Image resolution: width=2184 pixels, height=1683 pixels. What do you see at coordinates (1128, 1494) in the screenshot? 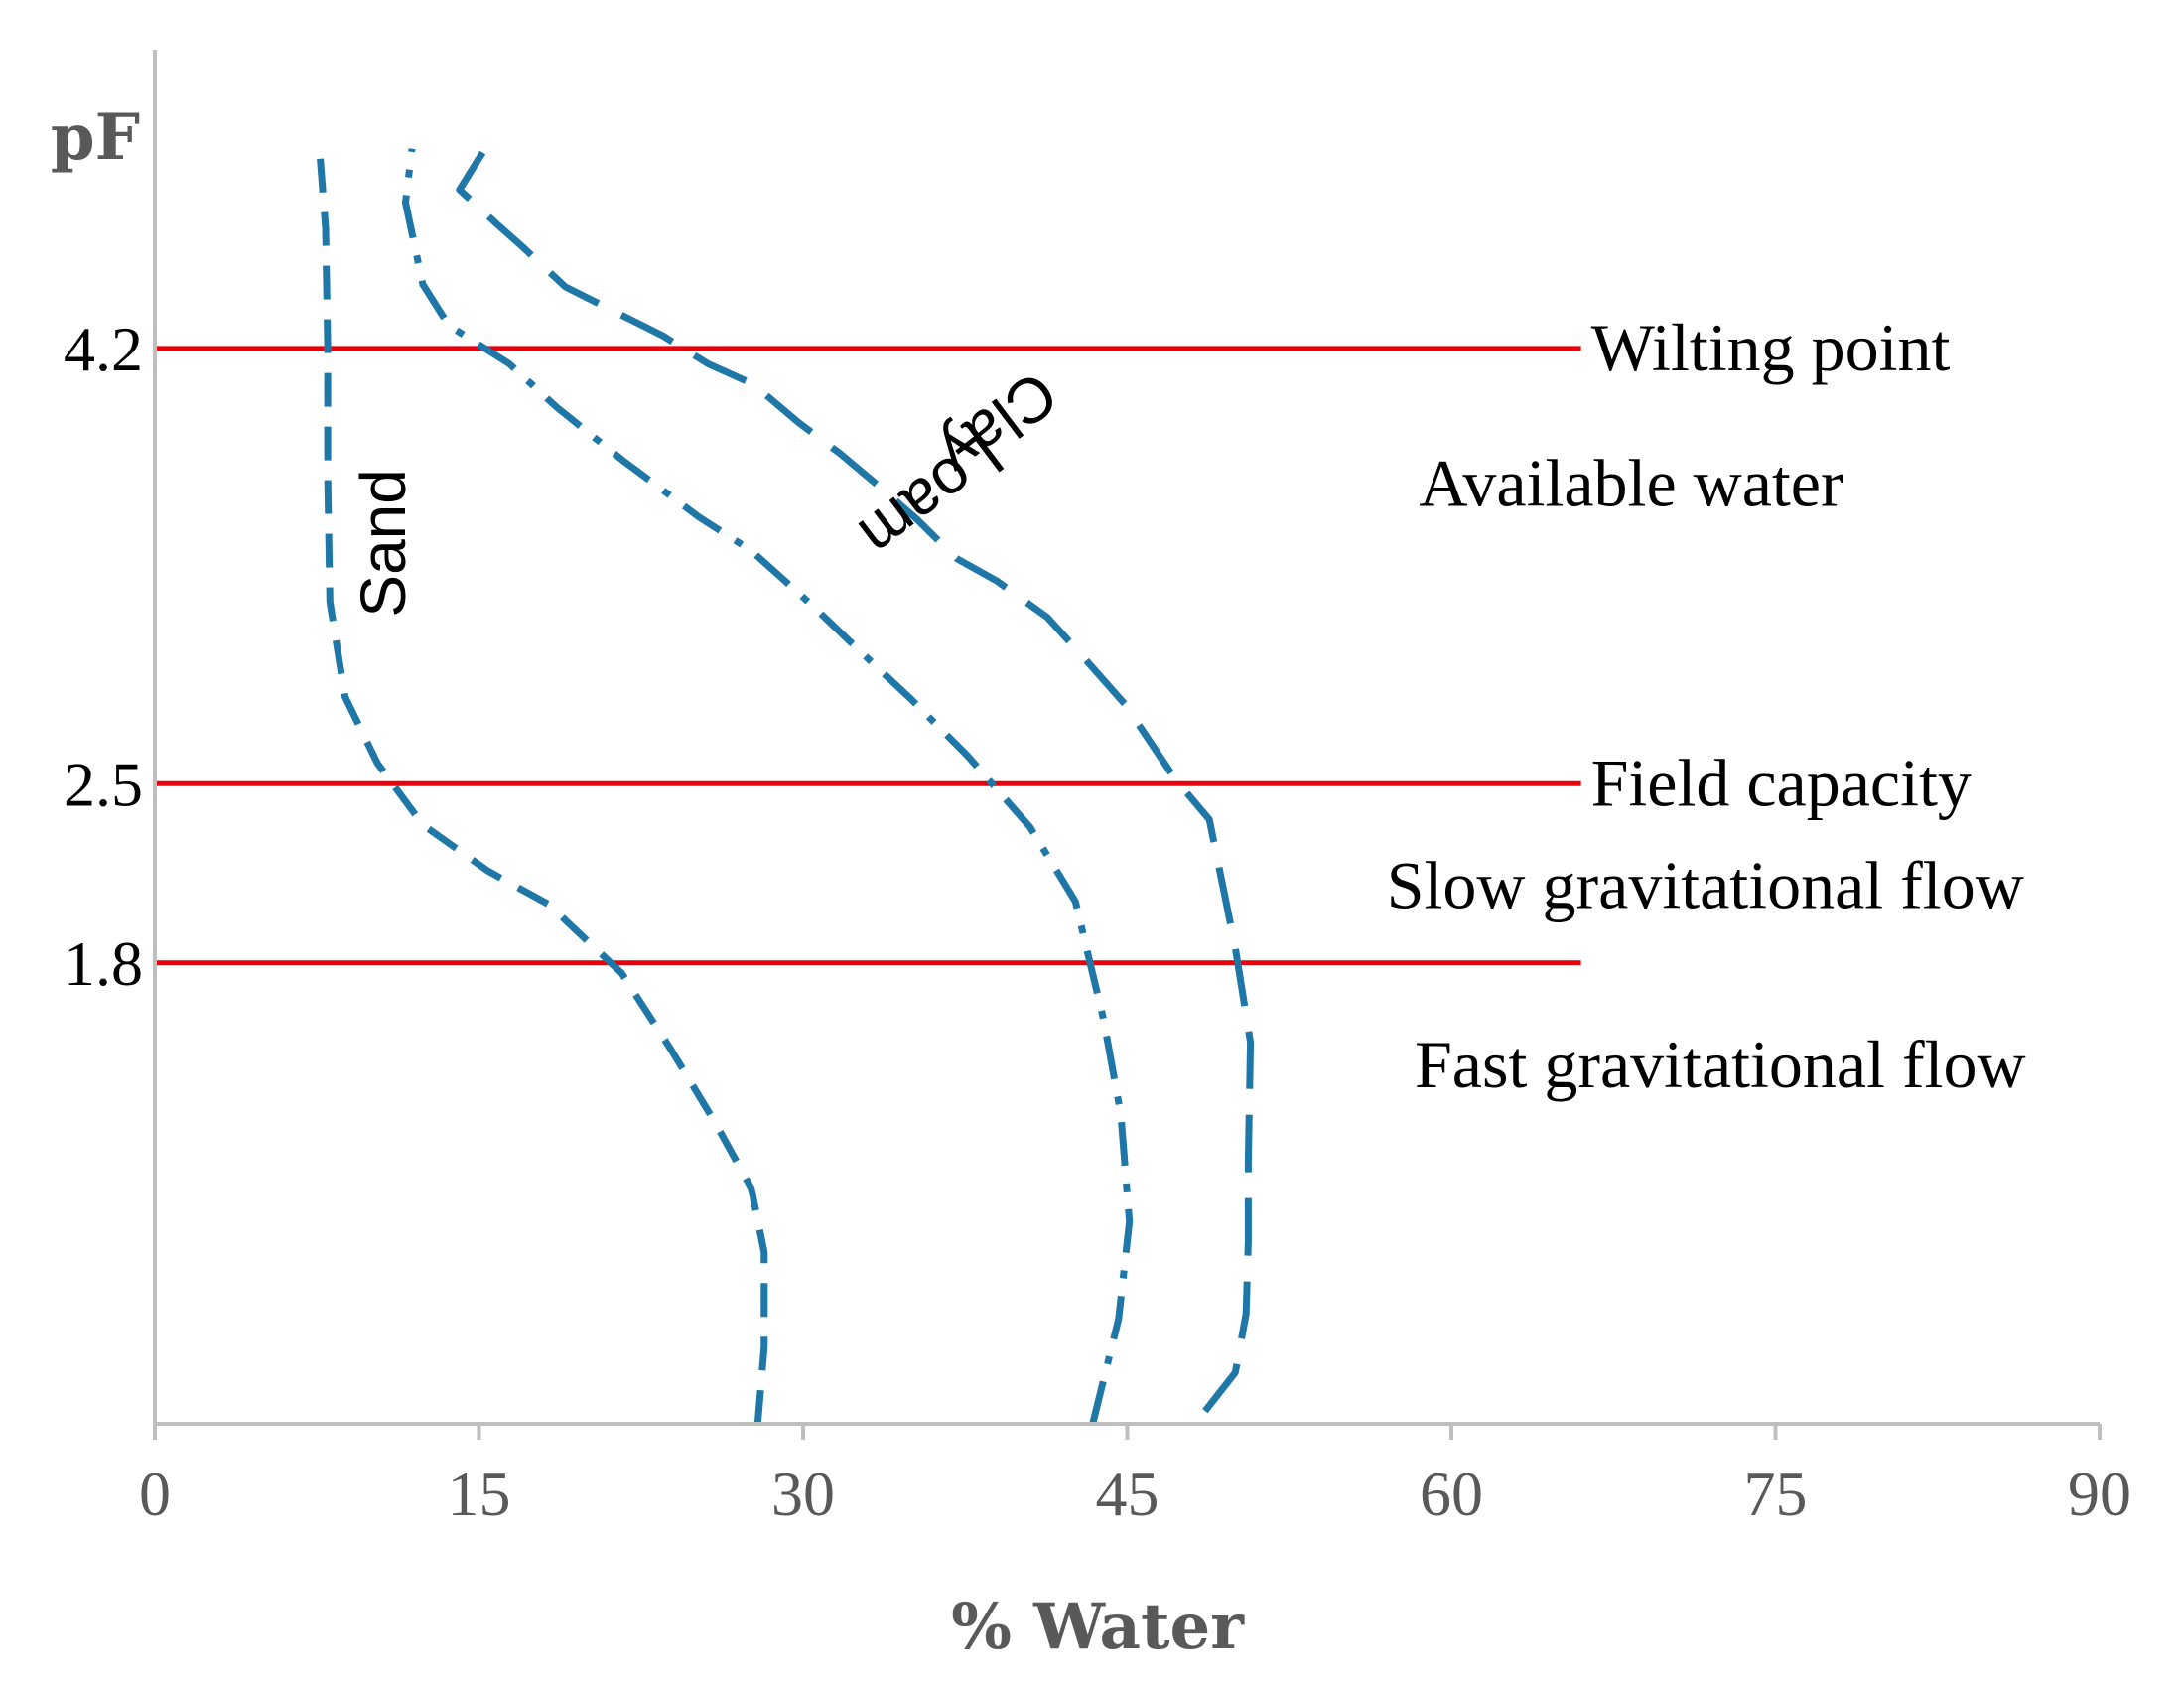
I see `x-tick-label: 45` at bounding box center [1128, 1494].